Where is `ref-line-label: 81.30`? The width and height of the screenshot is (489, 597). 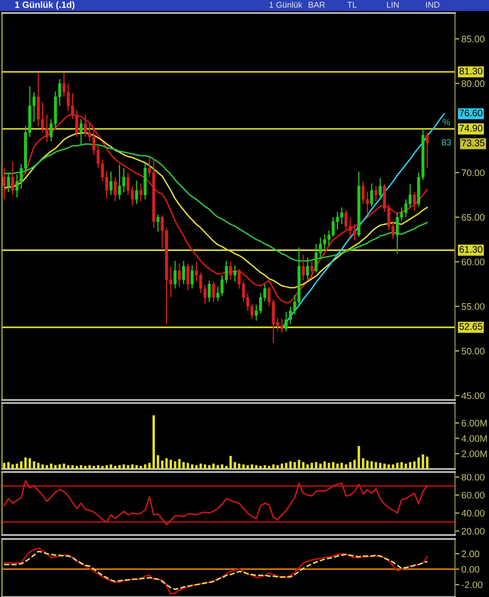 ref-line-label: 81.30 is located at coordinates (470, 71).